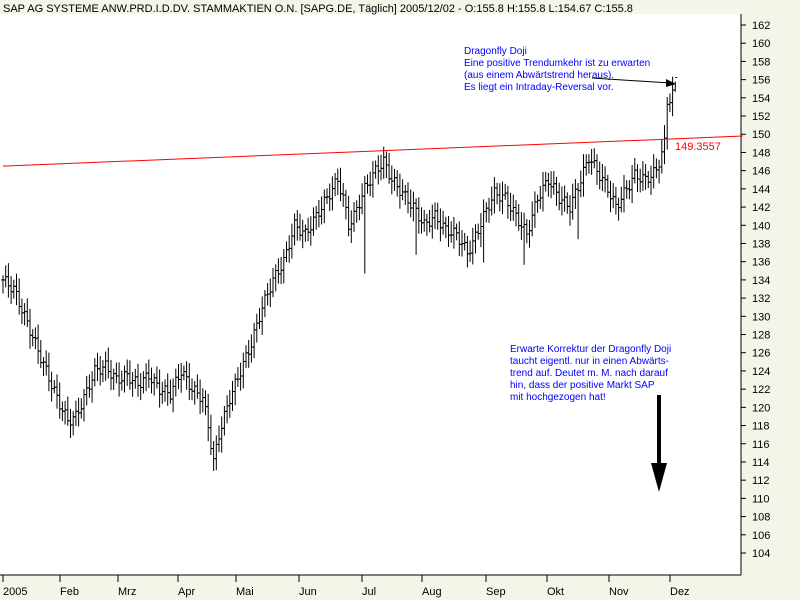 The image size is (800, 600). I want to click on y-tick-label: 148, so click(761, 153).